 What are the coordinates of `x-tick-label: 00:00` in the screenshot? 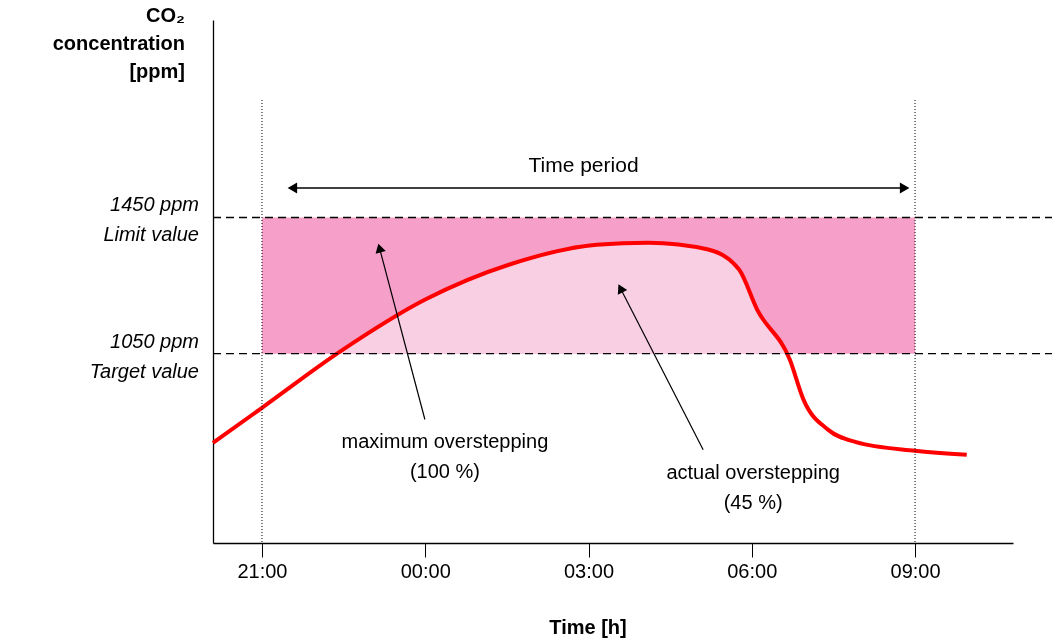 It's located at (425, 570).